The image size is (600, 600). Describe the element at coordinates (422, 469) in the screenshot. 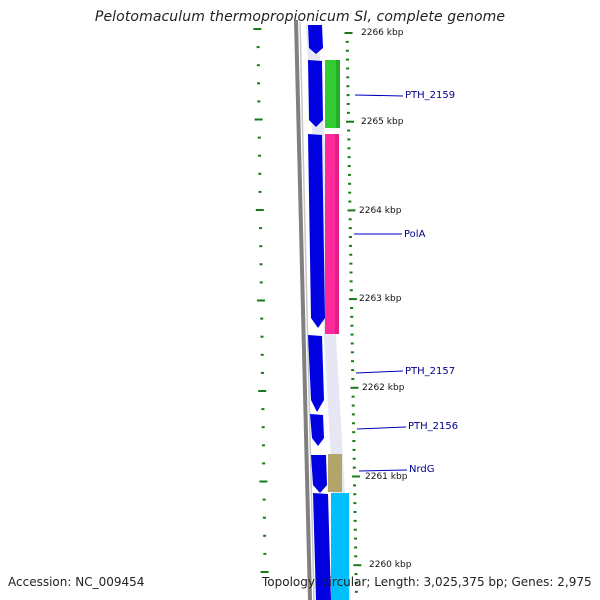

I see `gene-label-nrdg: NrdG` at that location.